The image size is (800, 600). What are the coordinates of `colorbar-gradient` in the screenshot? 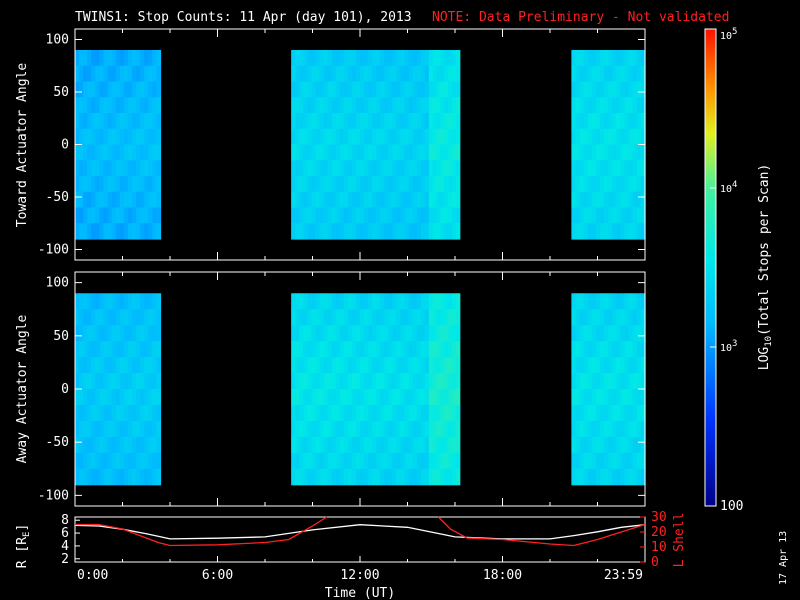 It's located at (710, 267).